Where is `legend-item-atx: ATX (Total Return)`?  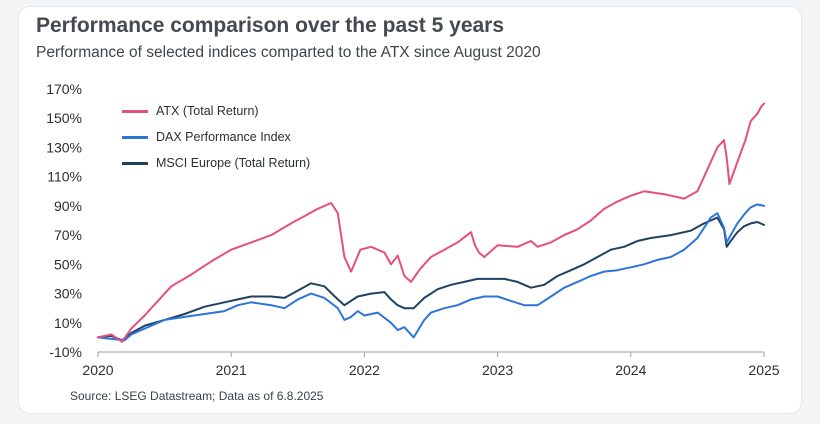
legend-item-atx: ATX (Total Return) is located at coordinates (216, 111).